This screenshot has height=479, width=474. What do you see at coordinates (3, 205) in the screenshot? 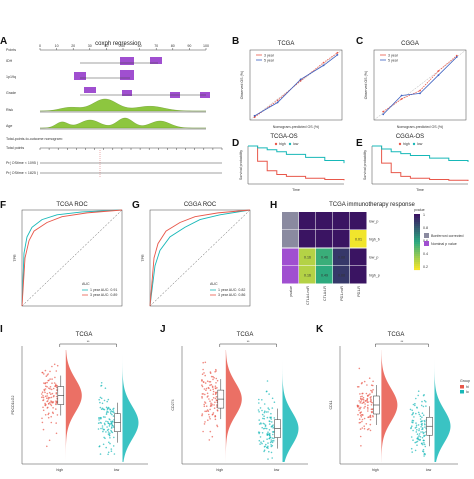
I see `panel-f-label: F` at bounding box center [3, 205].